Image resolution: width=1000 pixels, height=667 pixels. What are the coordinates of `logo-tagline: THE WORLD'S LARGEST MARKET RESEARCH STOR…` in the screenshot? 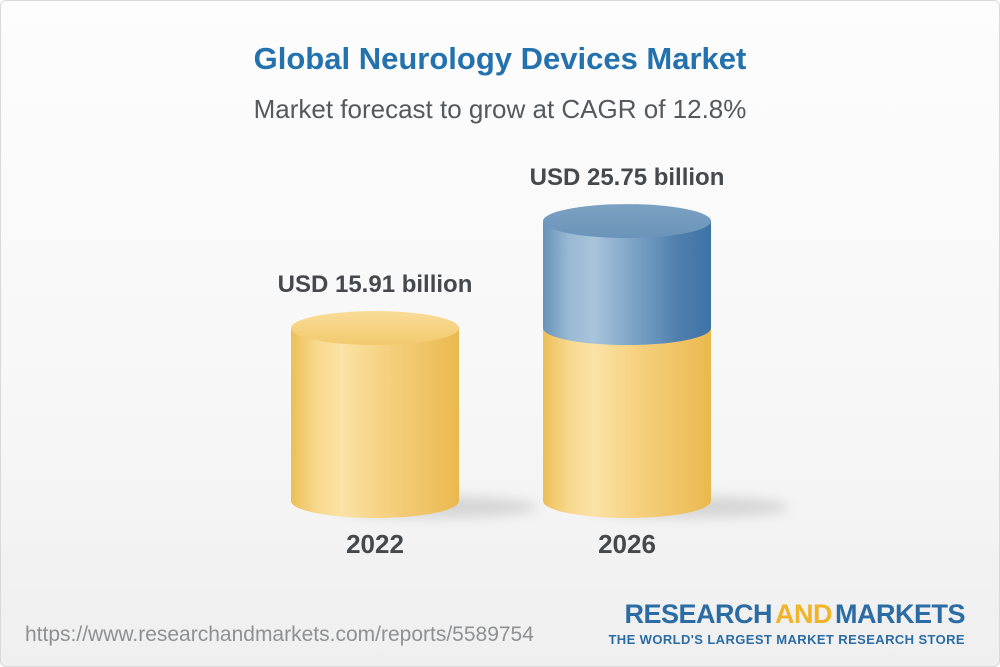 It's located at (786, 639).